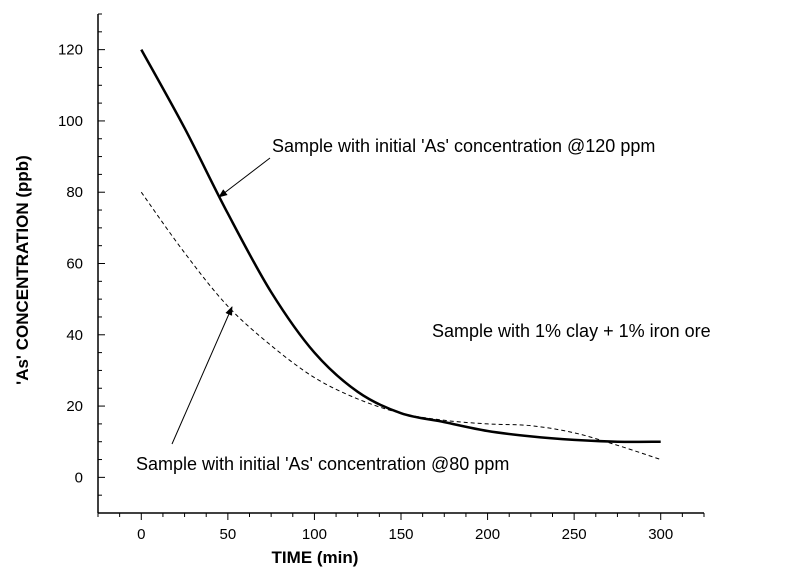  What do you see at coordinates (70, 121) in the screenshot?
I see `y-tick-label: 100` at bounding box center [70, 121].